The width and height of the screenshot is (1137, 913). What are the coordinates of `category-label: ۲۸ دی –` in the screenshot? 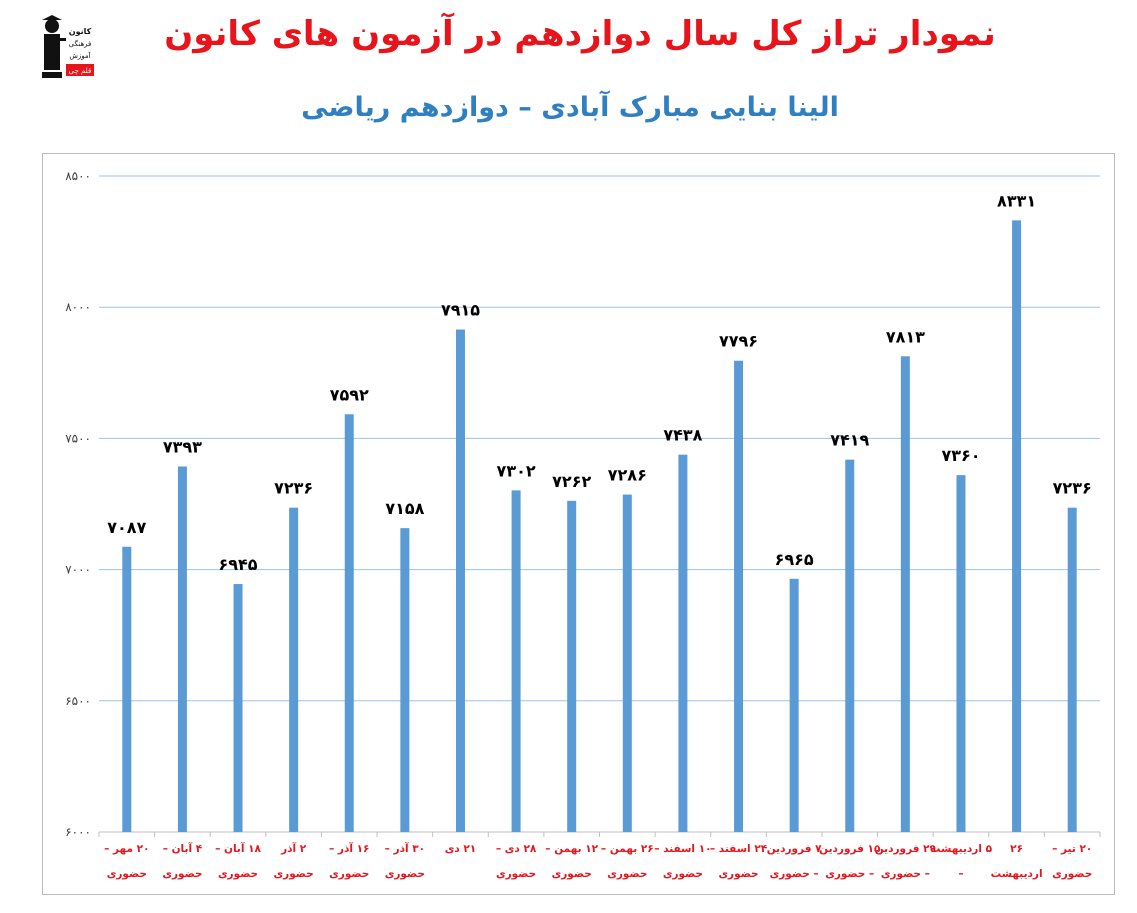 It's located at (516, 849).